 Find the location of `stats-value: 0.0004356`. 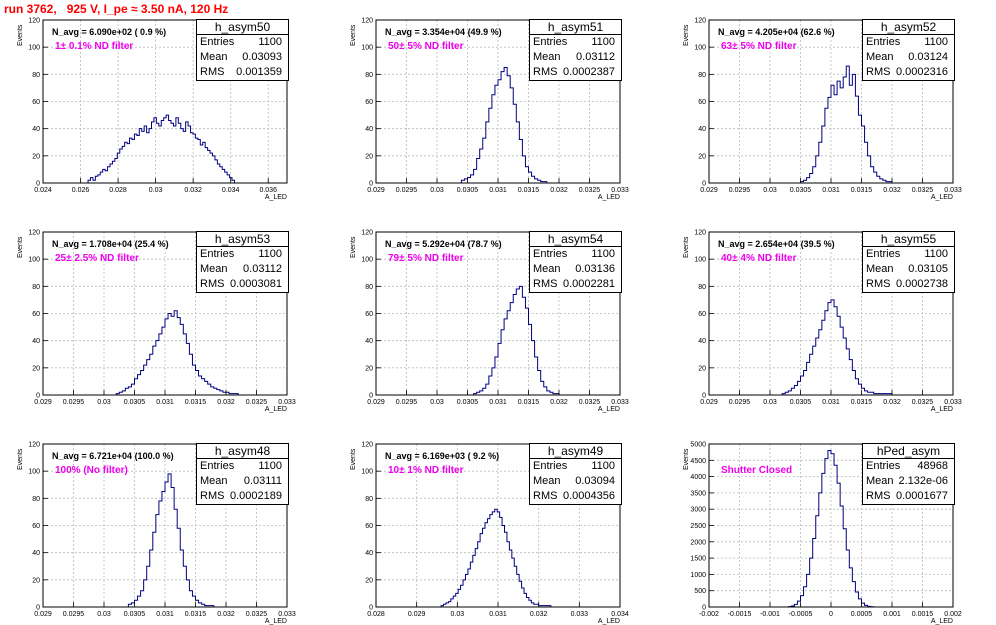

stats-value: 0.0004356 is located at coordinates (589, 496).